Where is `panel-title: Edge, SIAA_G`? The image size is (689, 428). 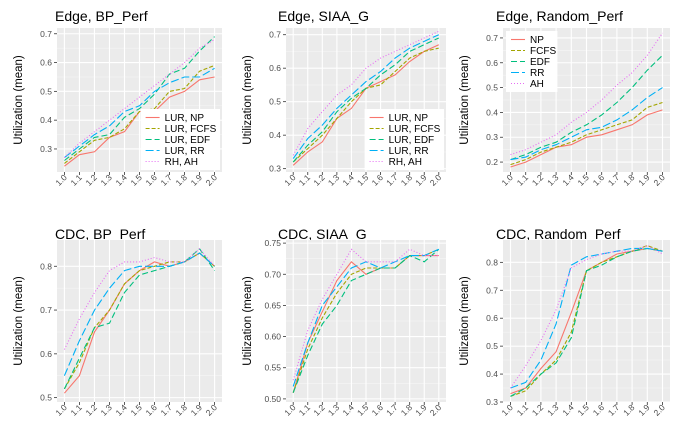
panel-title: Edge, SIAA_G is located at coordinates (323, 16).